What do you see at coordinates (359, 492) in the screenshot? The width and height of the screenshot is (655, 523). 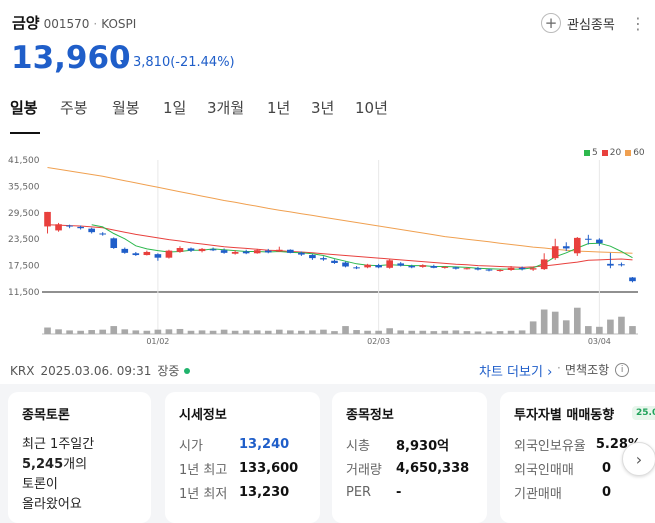 I see `info-row-key: PER` at bounding box center [359, 492].